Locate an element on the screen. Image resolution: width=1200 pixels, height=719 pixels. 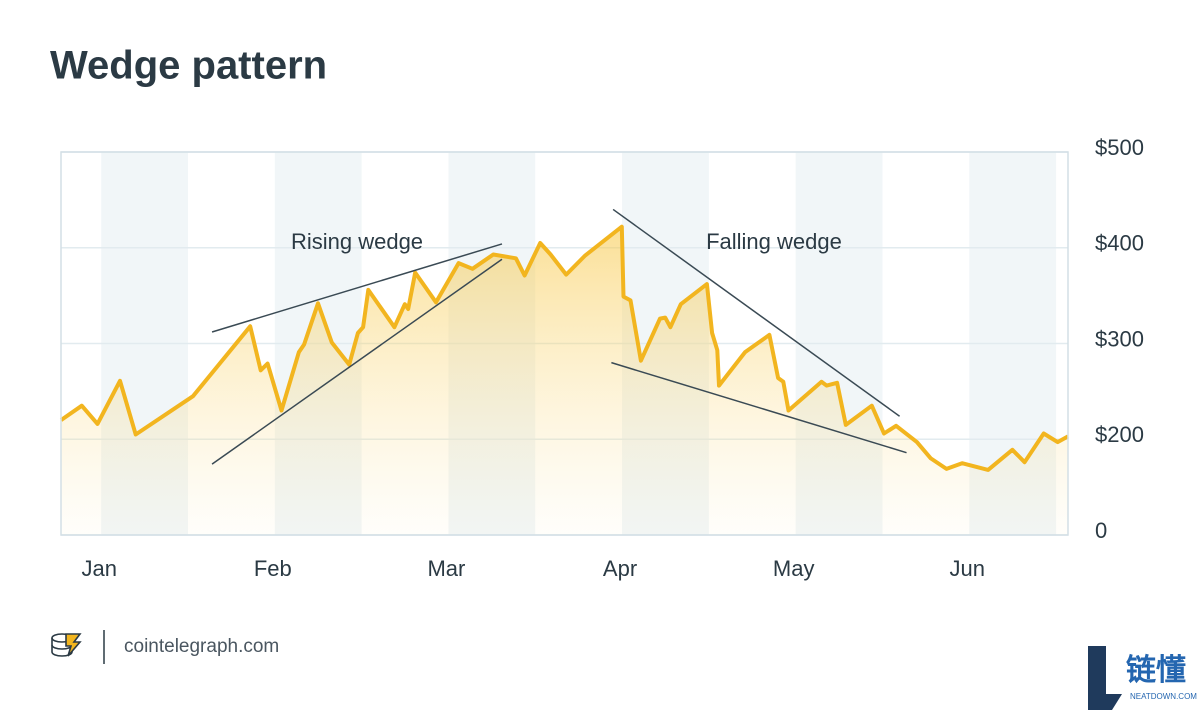
watermark-subtext: NEATDOWN.COM is located at coordinates (1163, 696).